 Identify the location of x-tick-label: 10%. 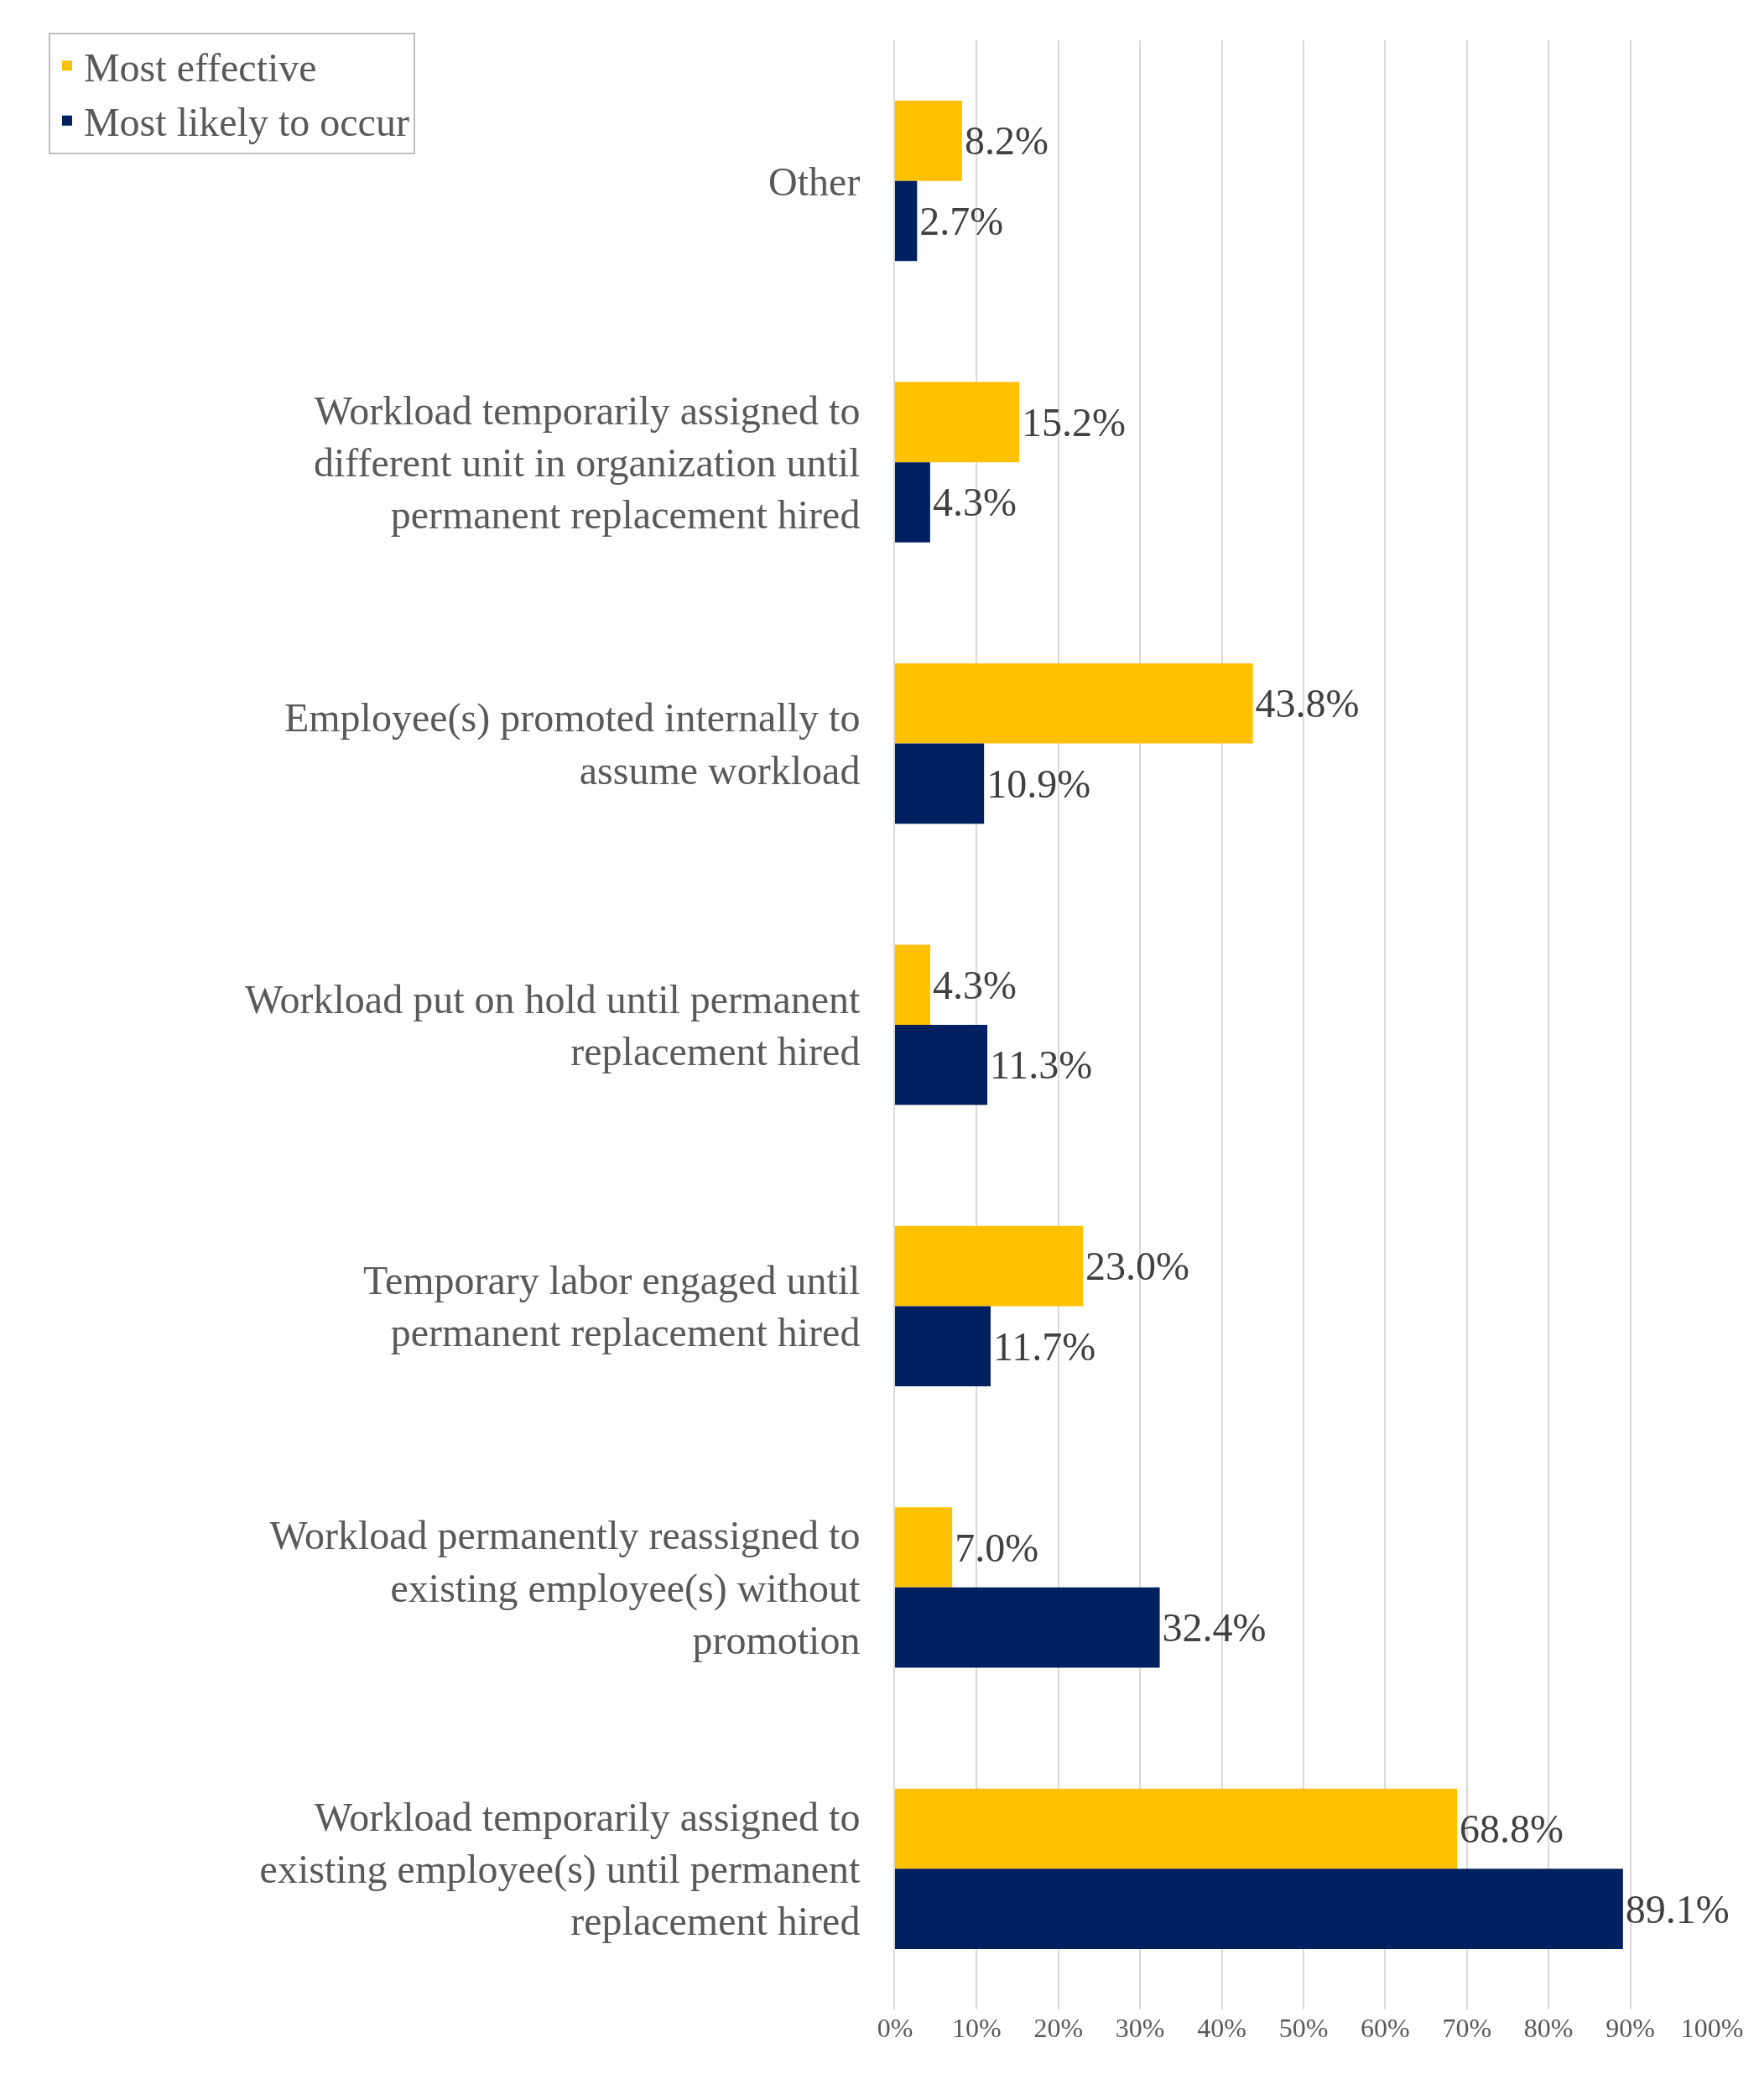
(977, 2028).